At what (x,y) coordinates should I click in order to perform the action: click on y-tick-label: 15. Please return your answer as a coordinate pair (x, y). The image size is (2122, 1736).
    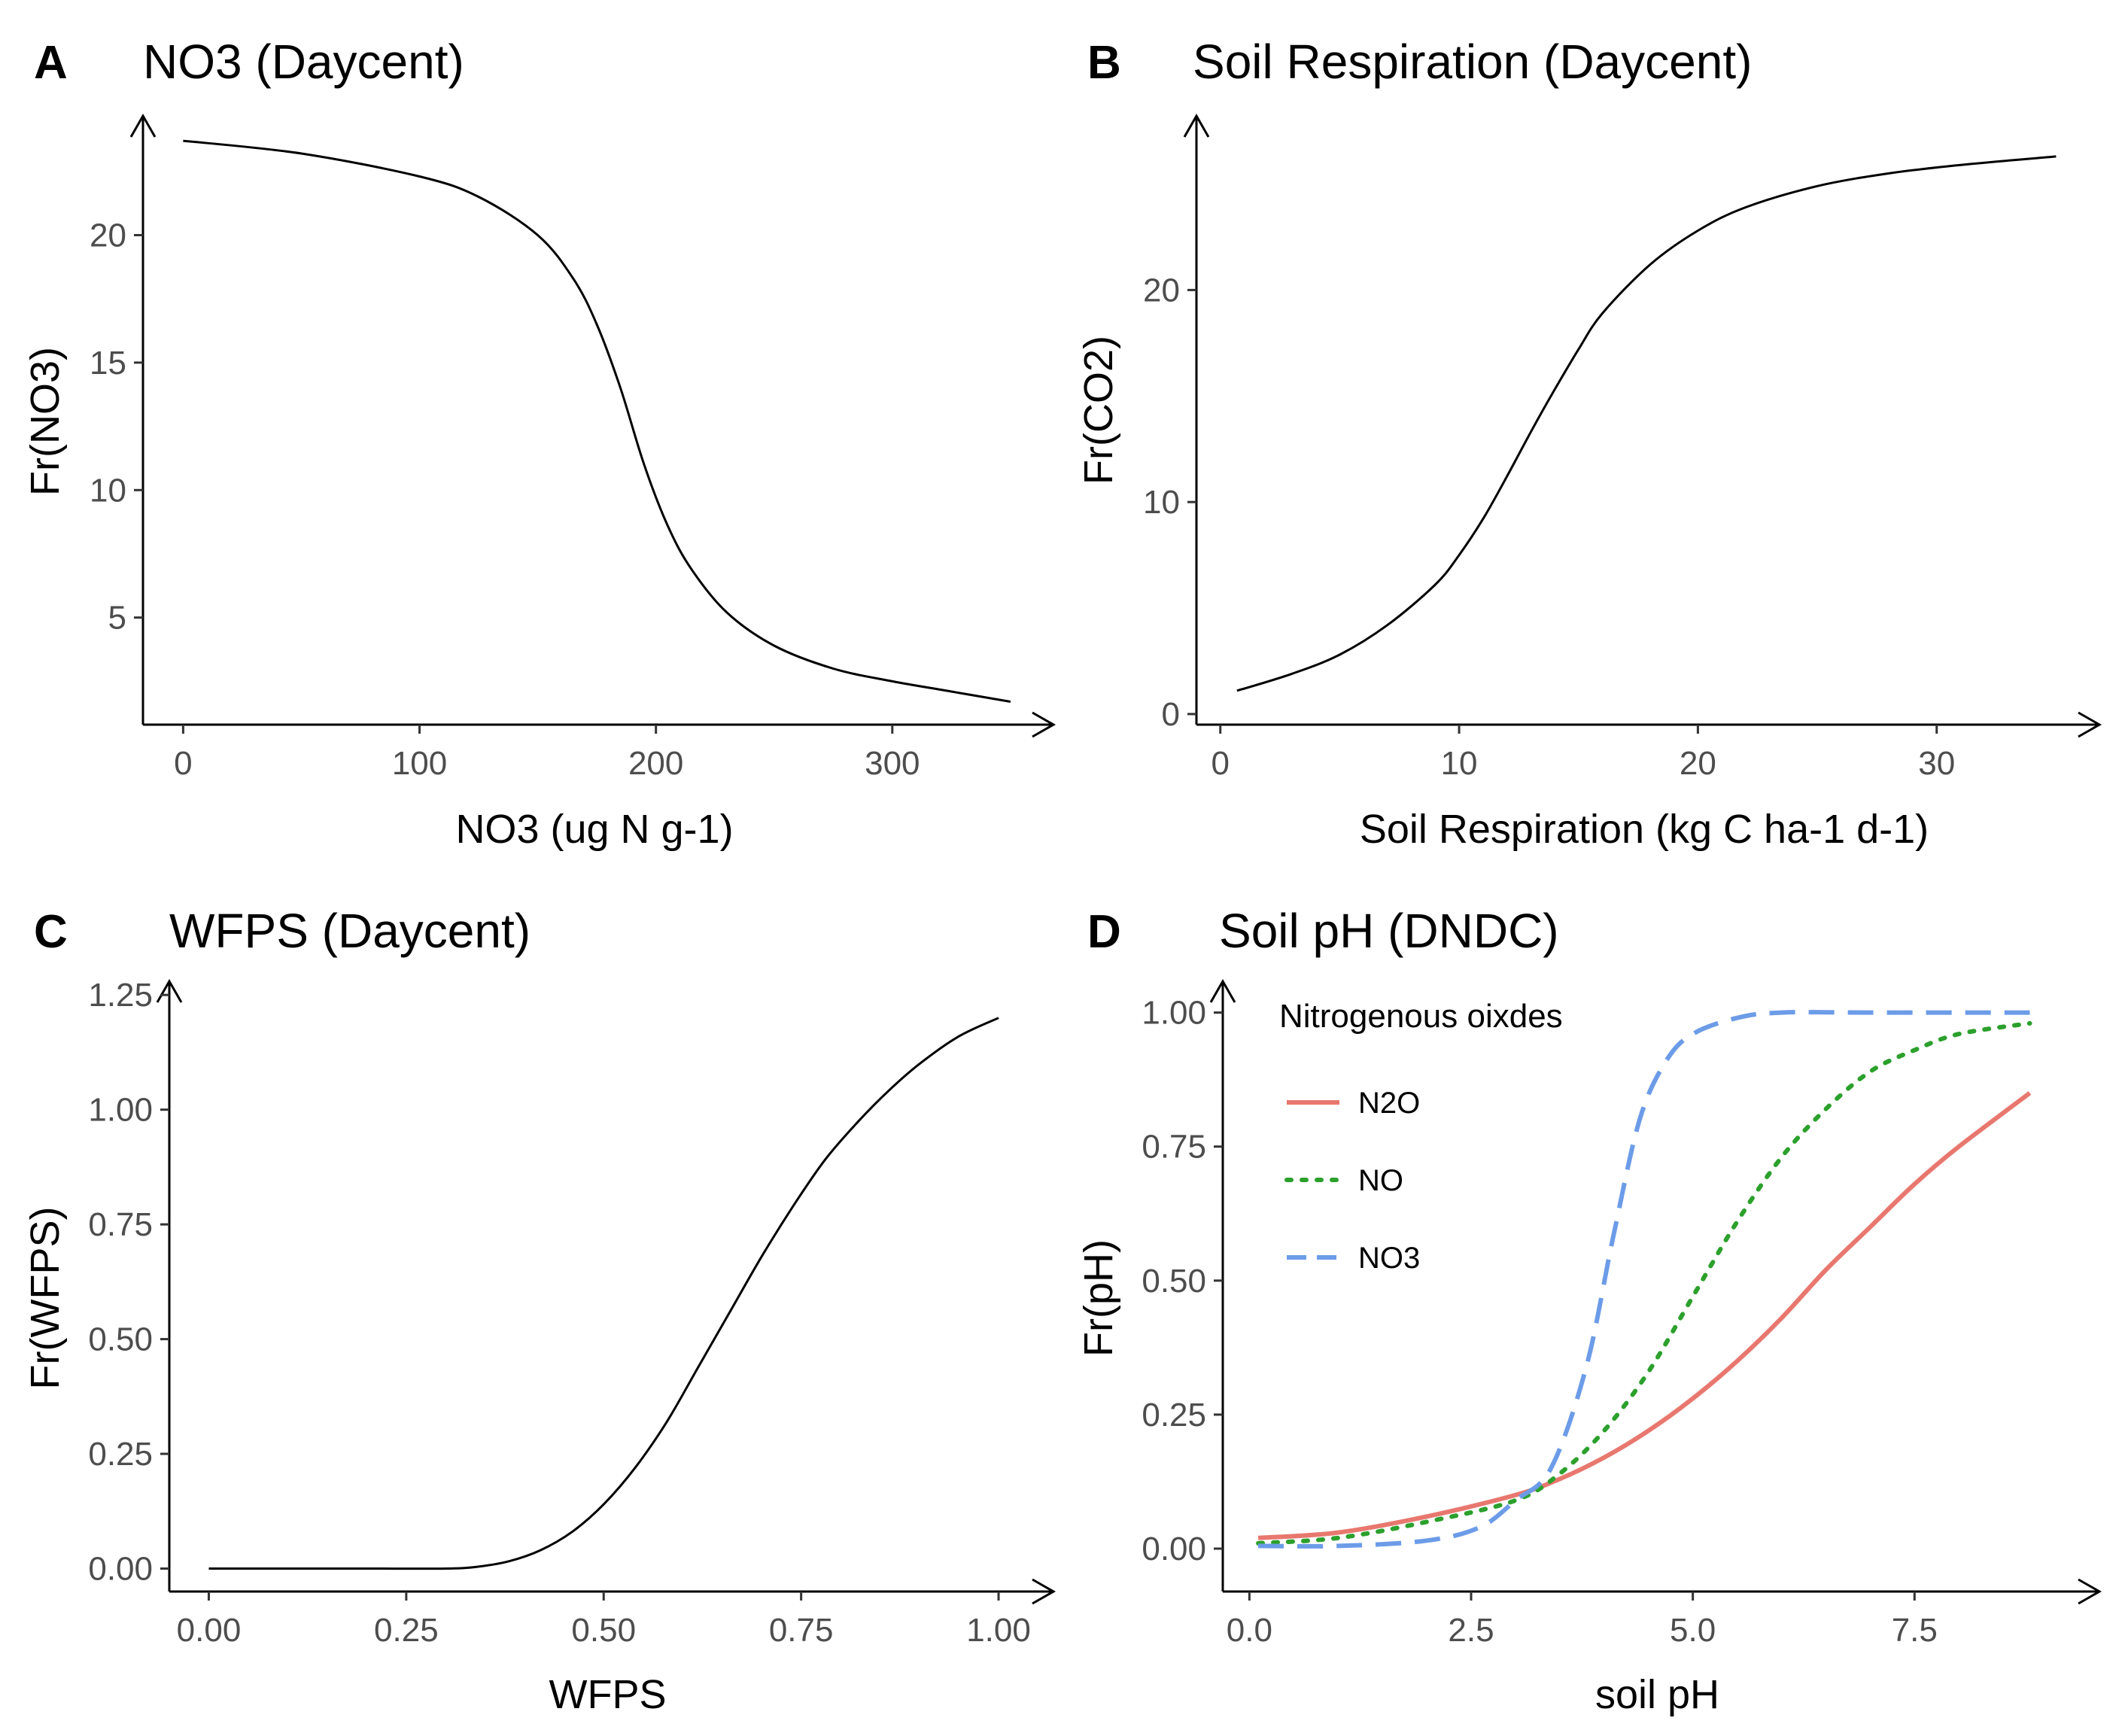
    Looking at the image, I should click on (108, 363).